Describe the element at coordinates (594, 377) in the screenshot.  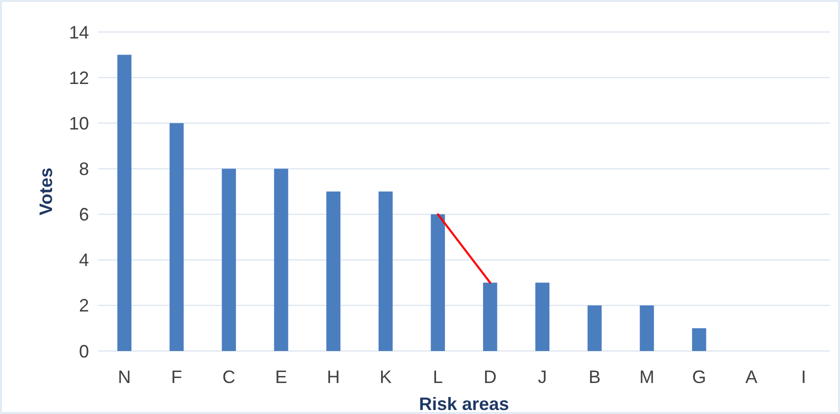
I see `x-tick-label: B` at that location.